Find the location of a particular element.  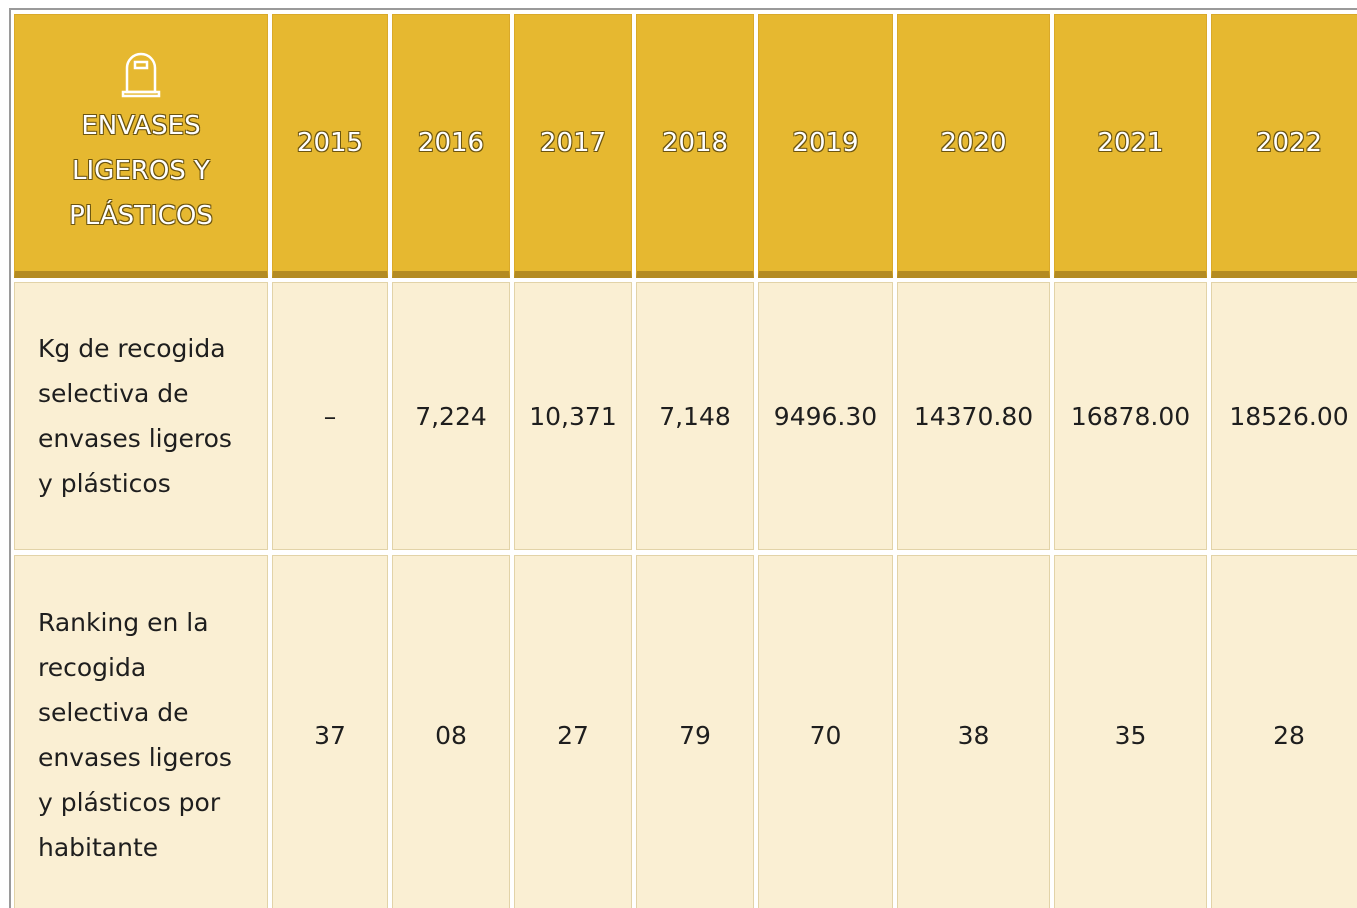

column-header: 2019 is located at coordinates (825, 143).